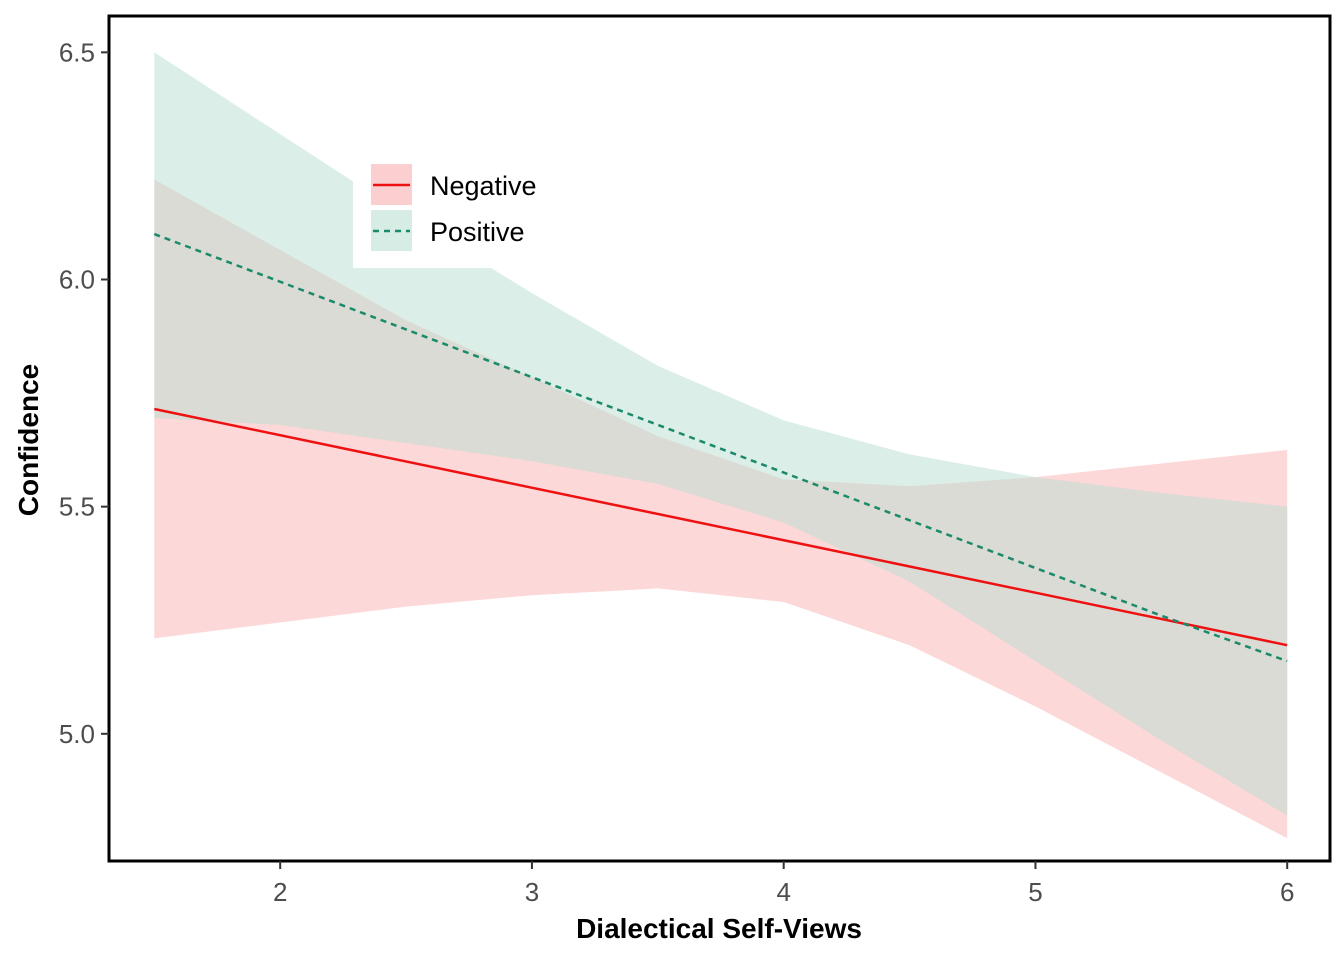 This screenshot has height=960, width=1344. What do you see at coordinates (483, 186) in the screenshot?
I see `legend-label-negative: Negative` at bounding box center [483, 186].